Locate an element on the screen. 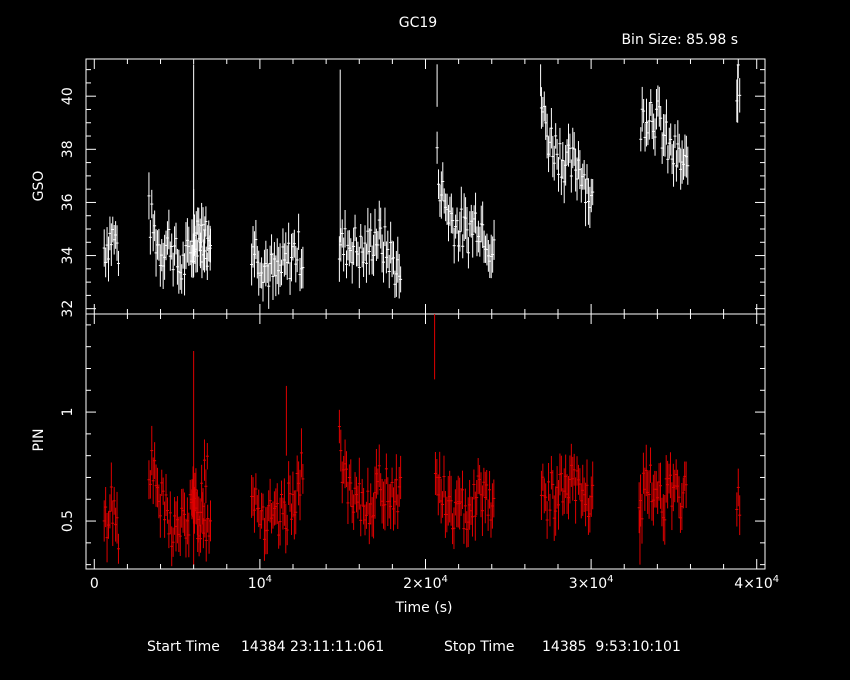 Image resolution: width=850 pixels, height=680 pixels. y-tick-label: 32 is located at coordinates (68, 309).